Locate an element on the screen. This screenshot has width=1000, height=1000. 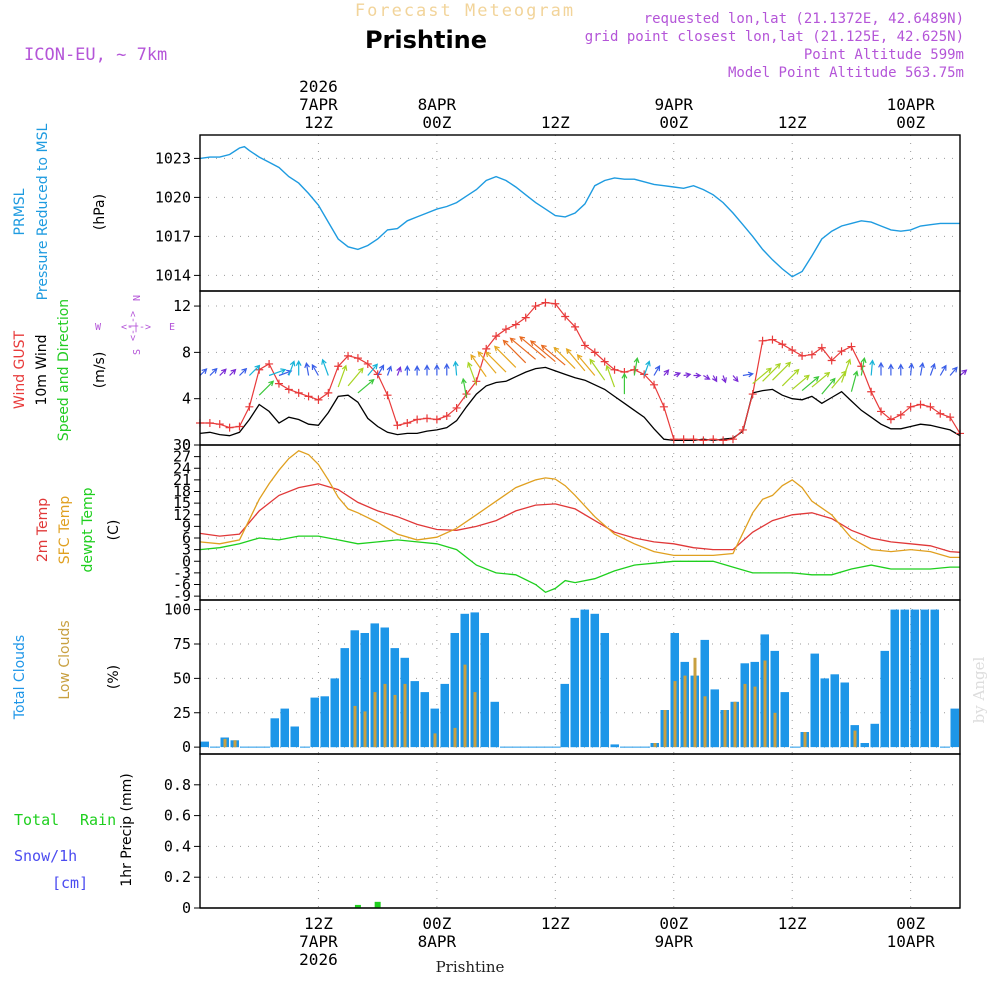
wind-label-unit: (m/s) is located at coordinates (100, 370).